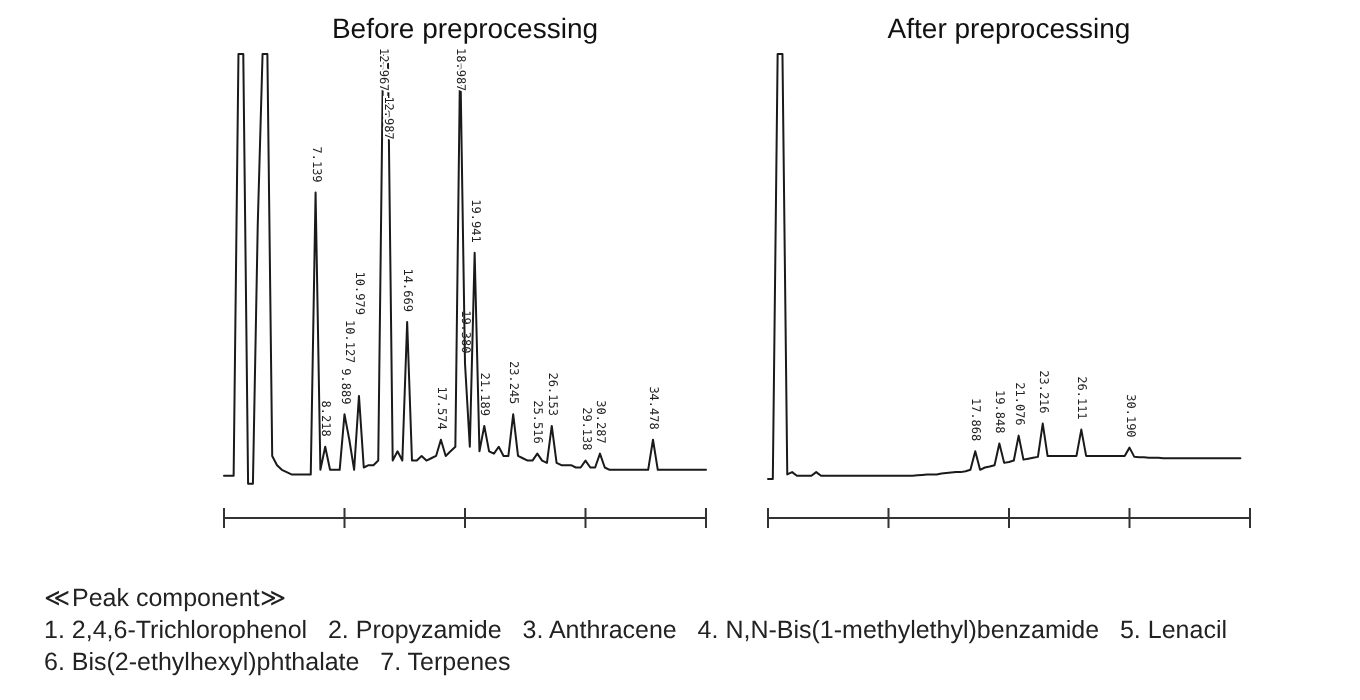 Image resolution: width=1360 pixels, height=700 pixels. I want to click on text: 6. Bis(2-ethylhexyl)phthalate 7. Terpenes, so click(277, 662).